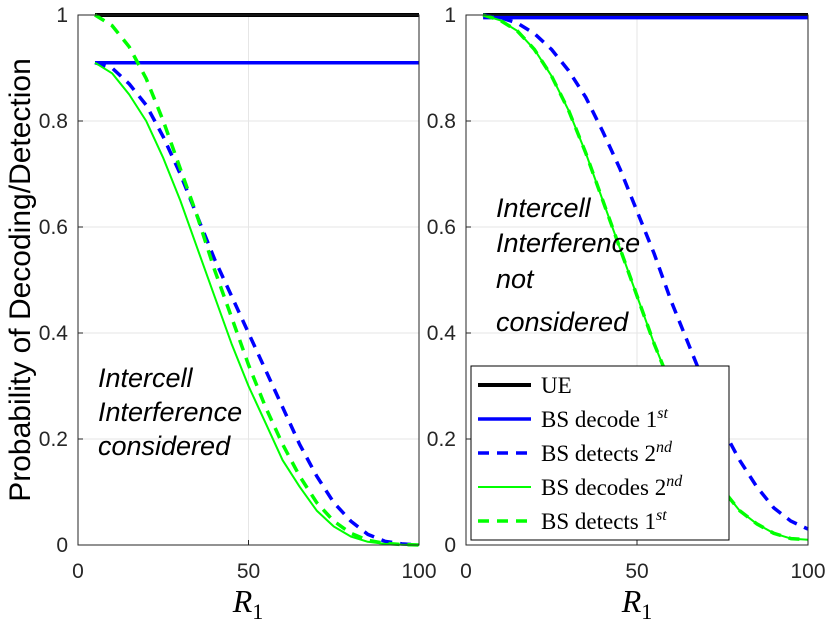 The image size is (830, 623). I want to click on legend-box, so click(600, 453).